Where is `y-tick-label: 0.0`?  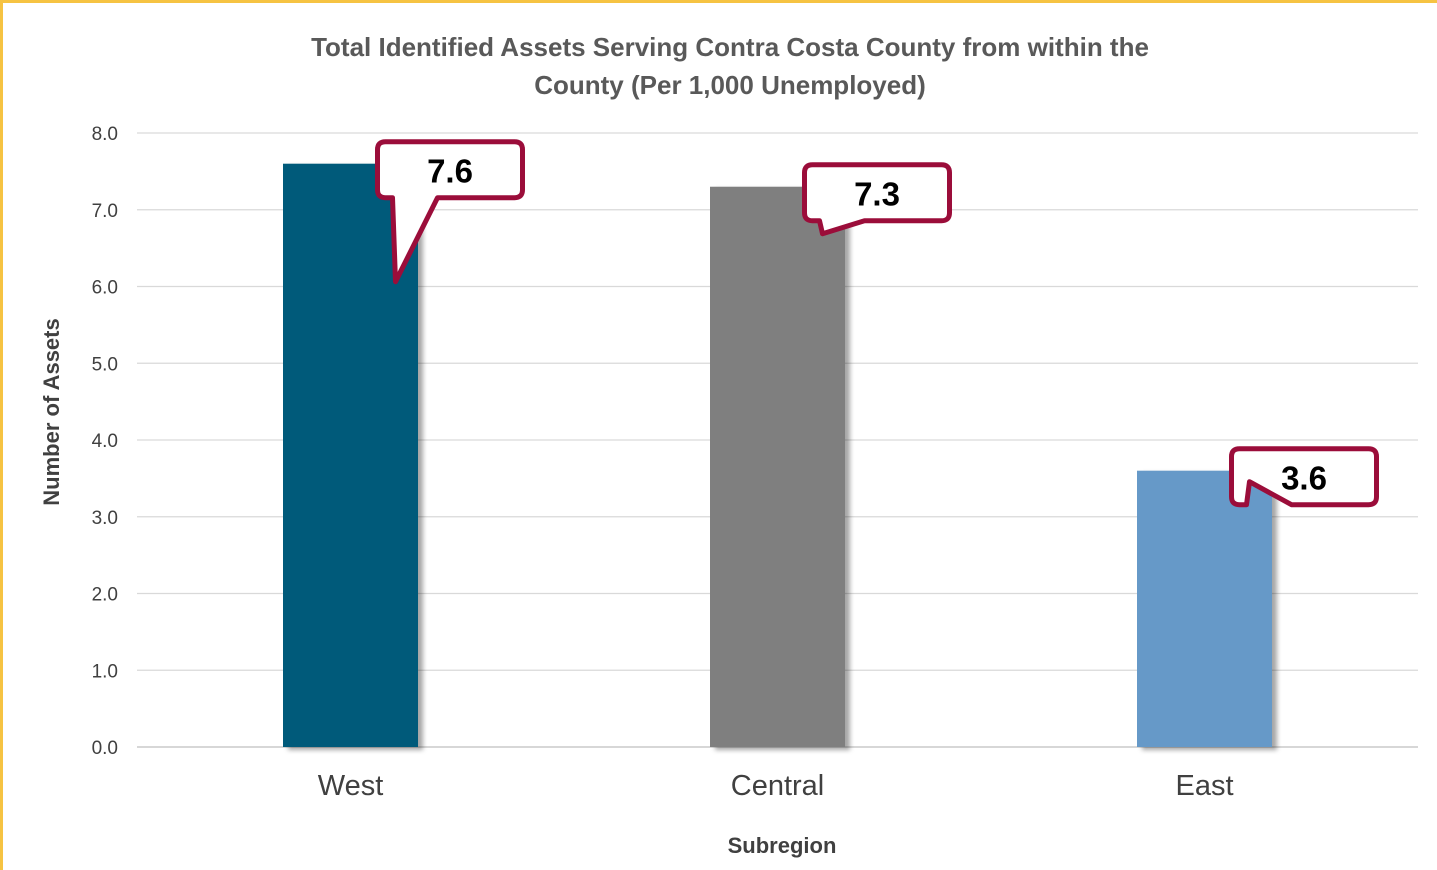
y-tick-label: 0.0 is located at coordinates (105, 748).